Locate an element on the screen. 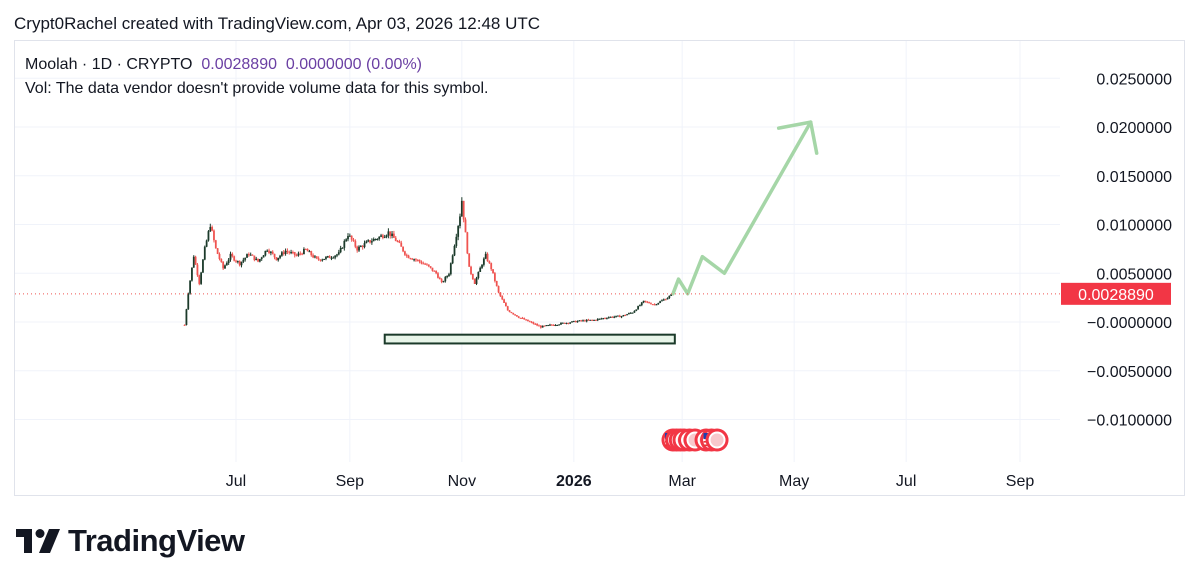 This screenshot has width=1200, height=583. x-tick-label: Mar is located at coordinates (682, 481).